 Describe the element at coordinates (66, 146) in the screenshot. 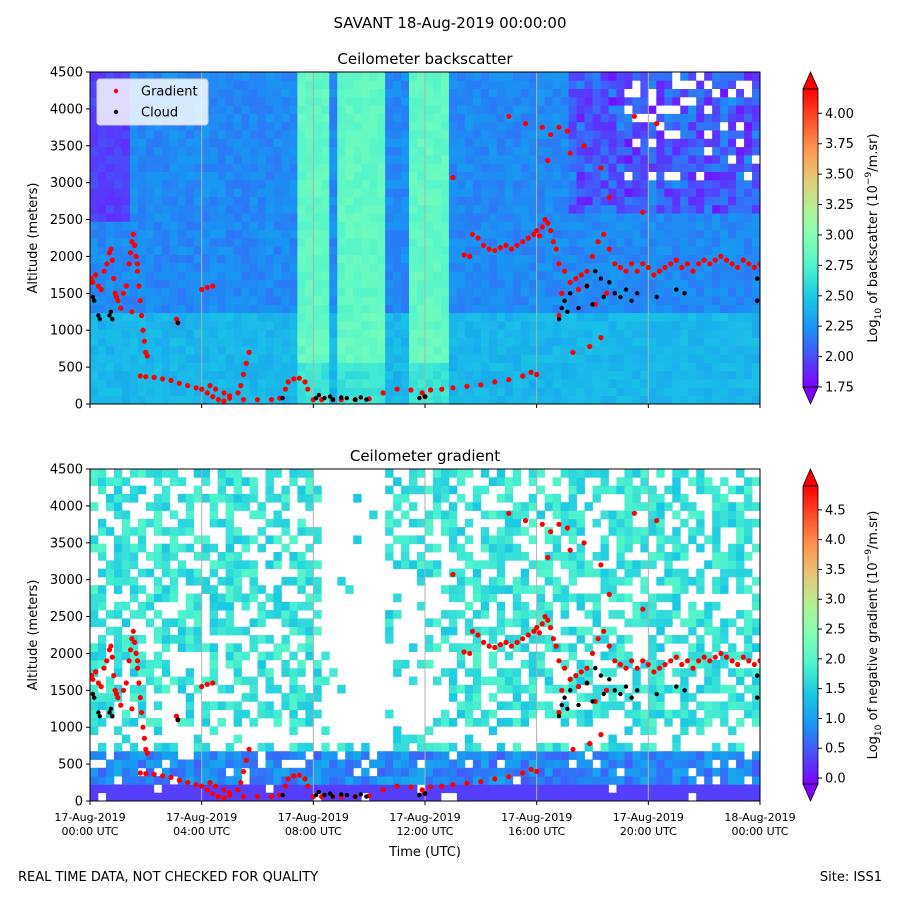

I see `y-tick-label: 3500` at that location.